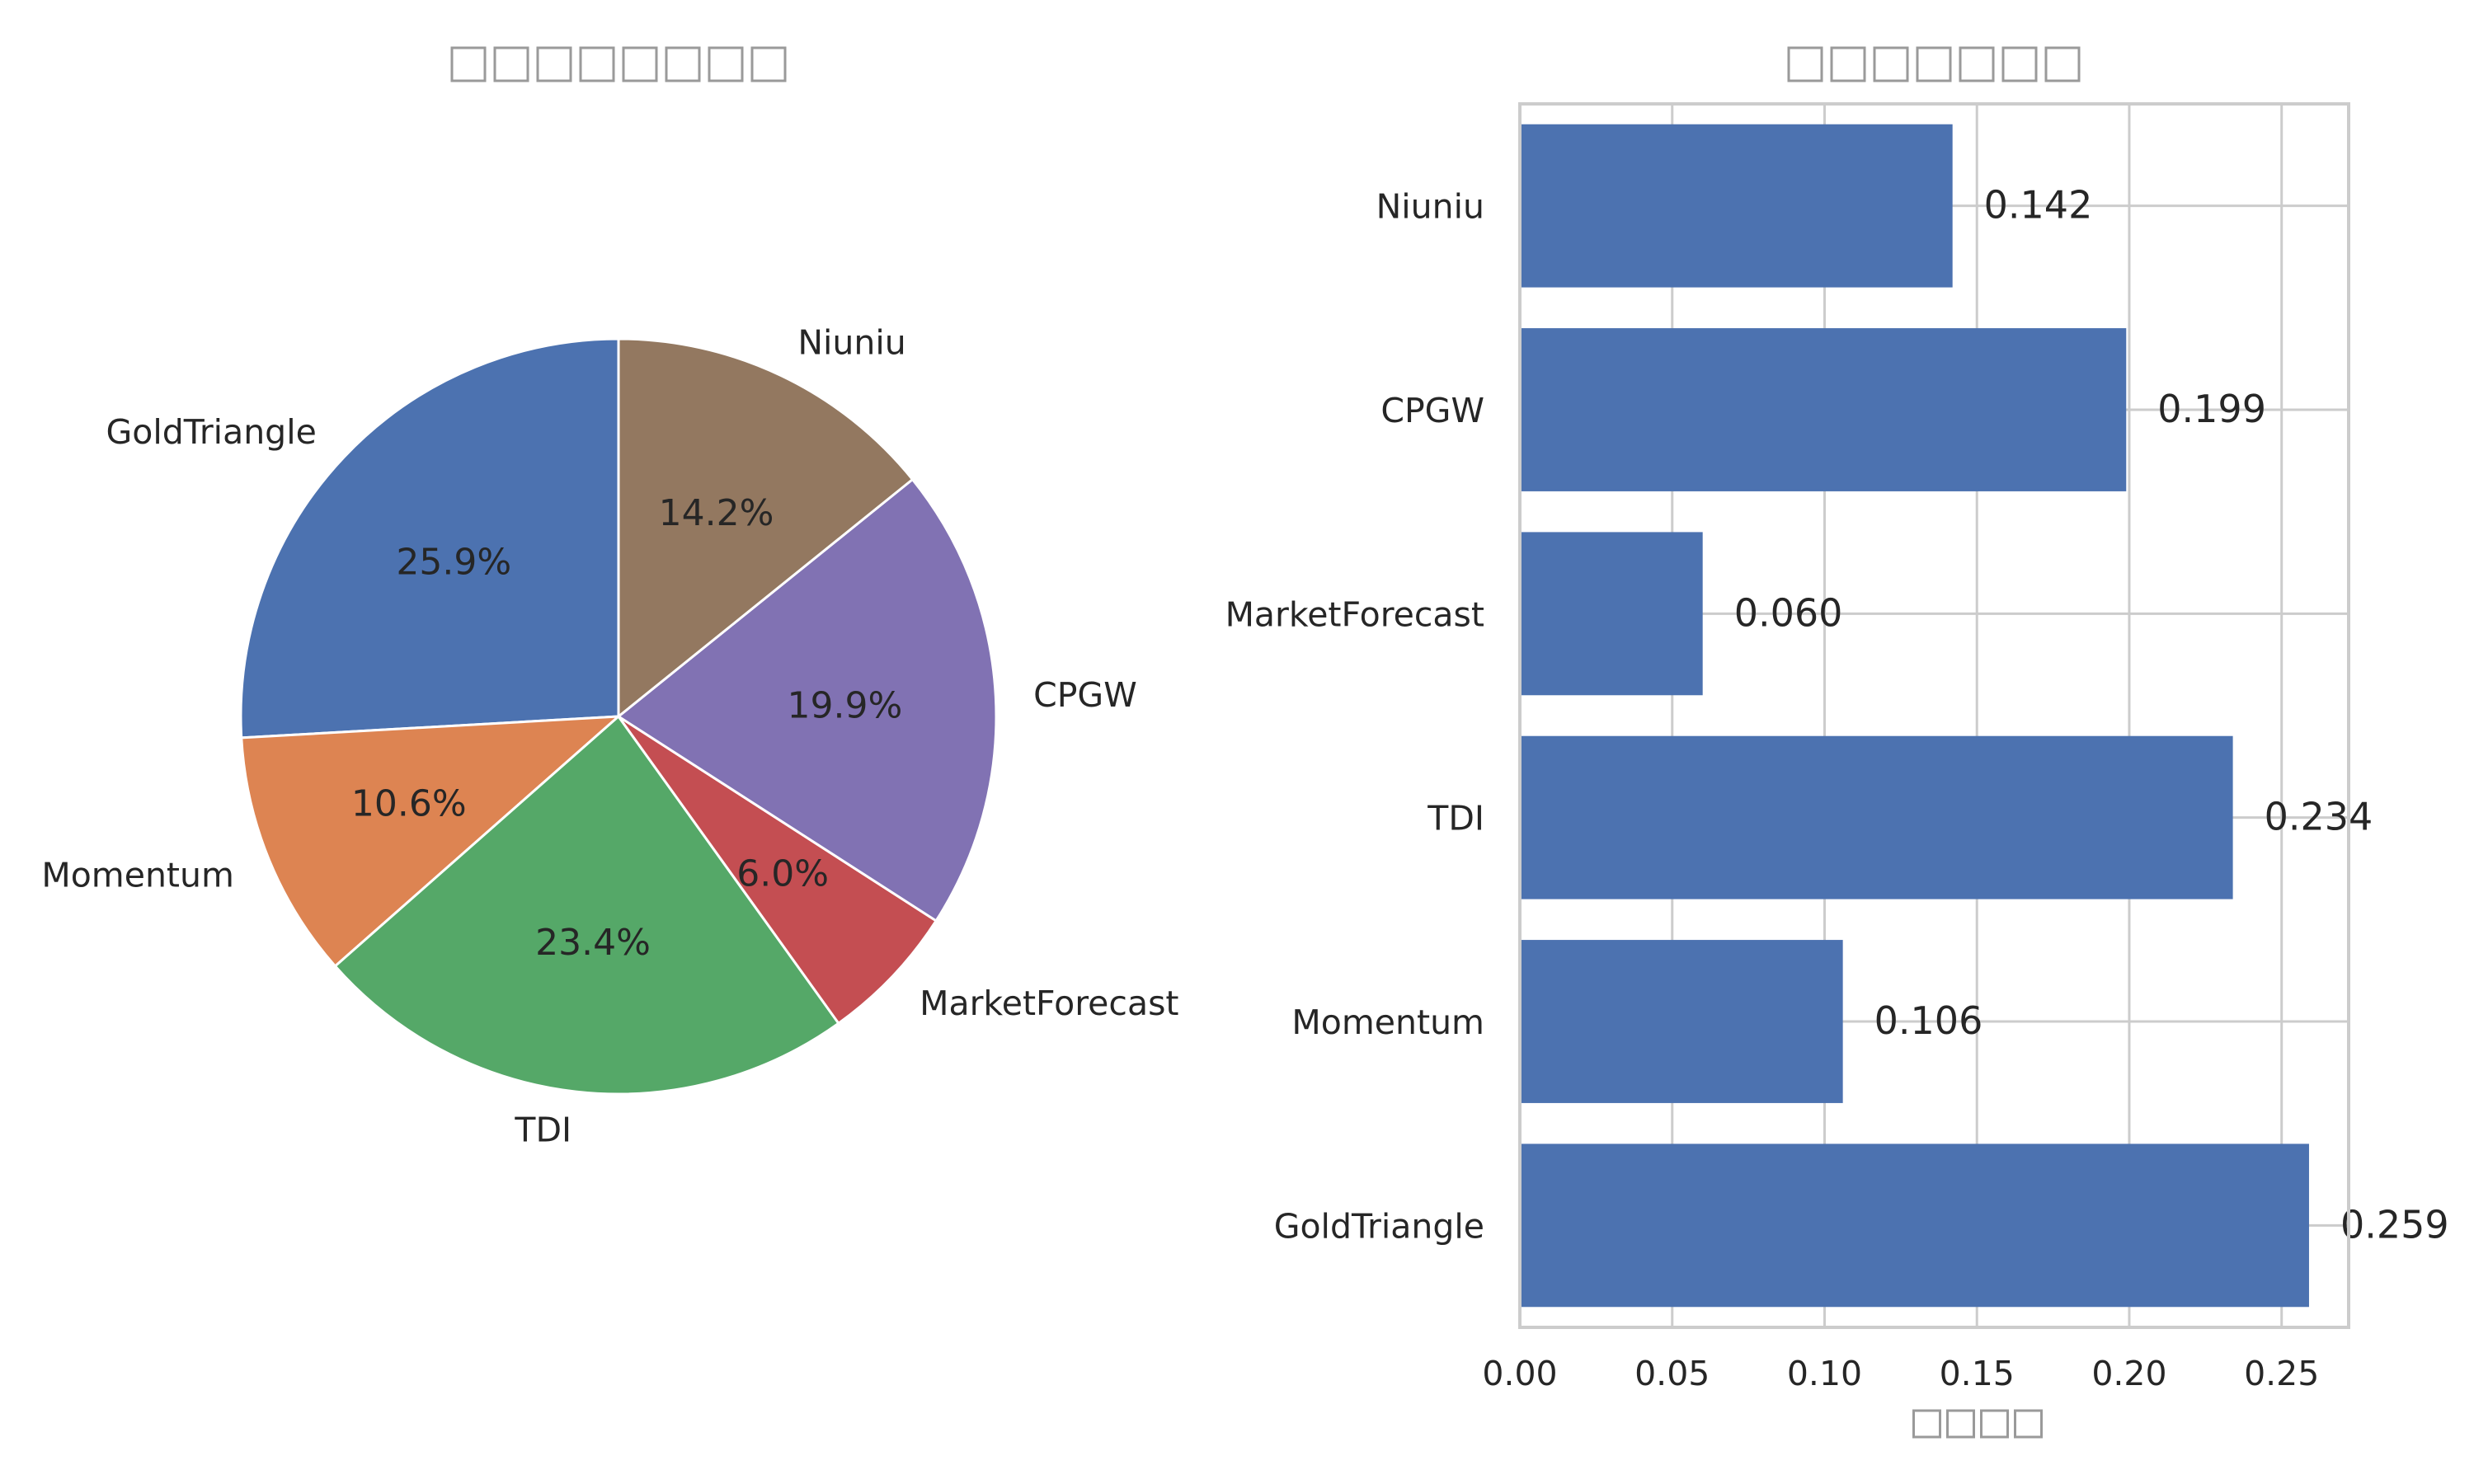 The width and height of the screenshot is (2474, 1484). I want to click on bar-value-label-goldtriangle: 0.259, so click(2394, 1224).